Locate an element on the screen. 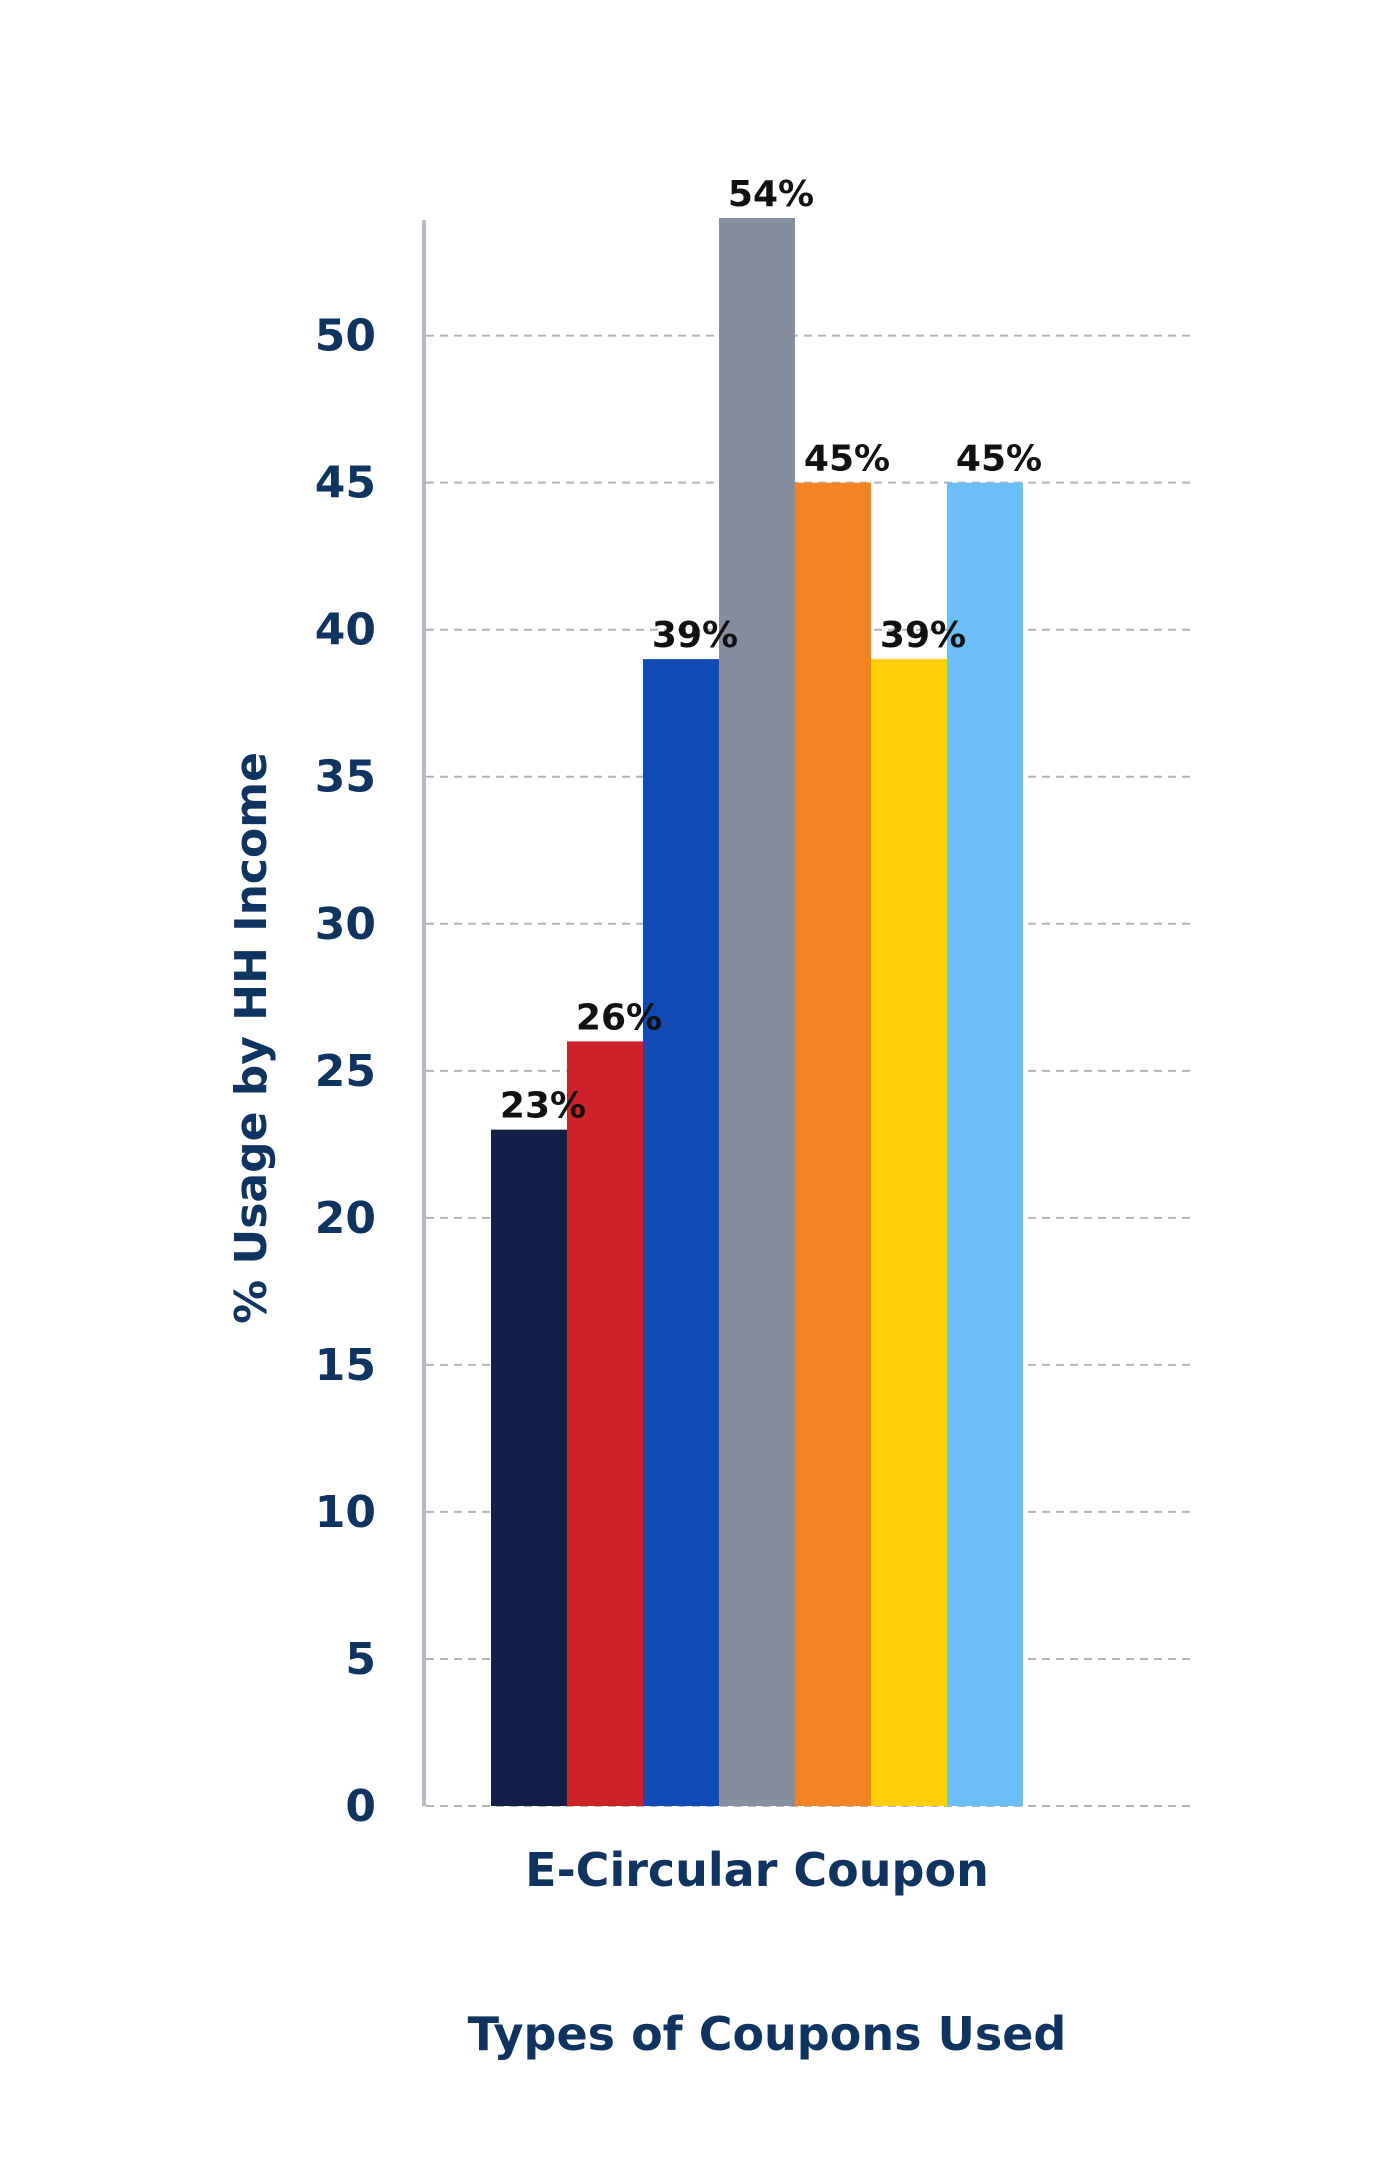 This screenshot has width=1388, height=2161. y-tick-label: 5 is located at coordinates (360, 1659).